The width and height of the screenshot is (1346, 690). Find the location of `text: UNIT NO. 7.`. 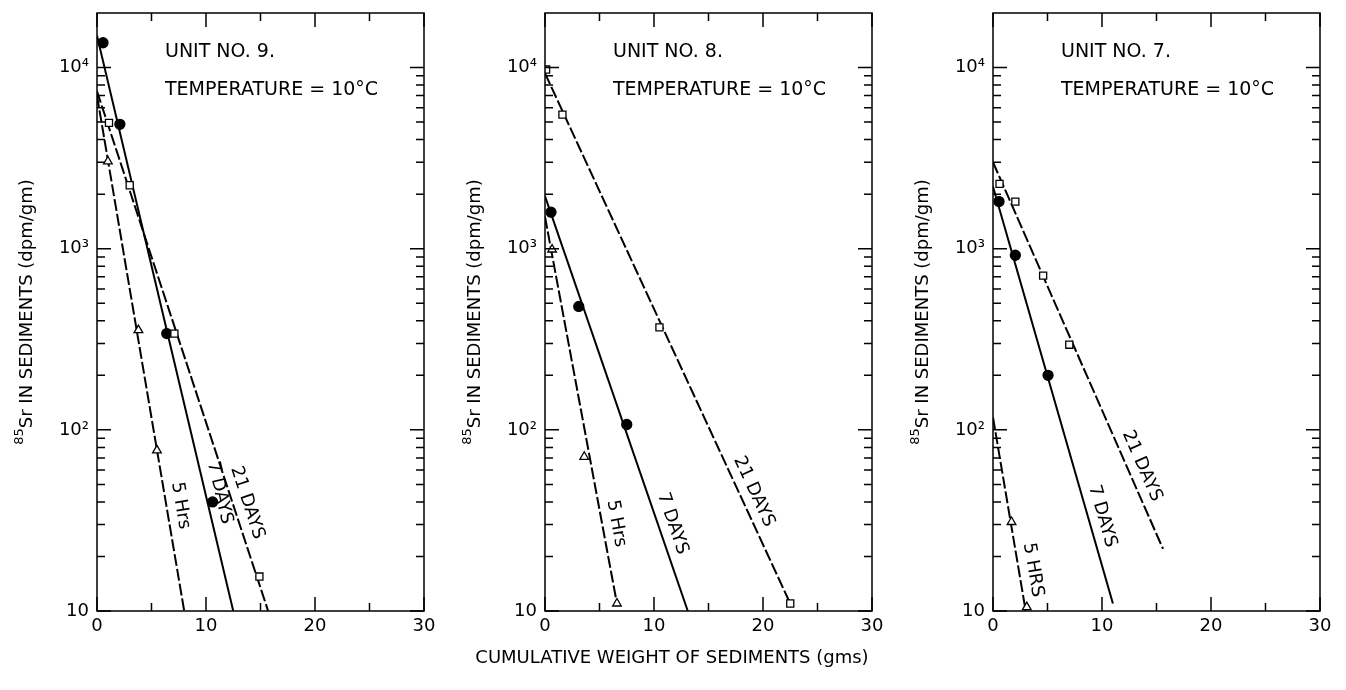

text: UNIT NO. 7. is located at coordinates (1116, 50).